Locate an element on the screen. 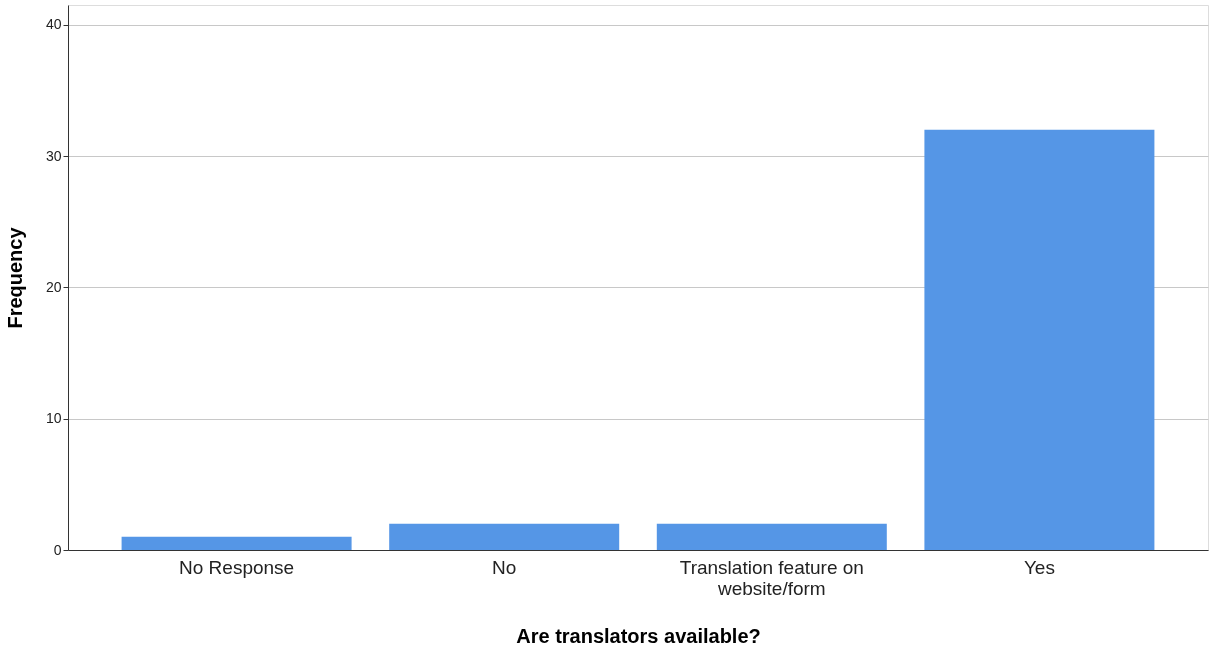 This screenshot has height=660, width=1221. y-axis-title: Frequency is located at coordinates (14, 277).